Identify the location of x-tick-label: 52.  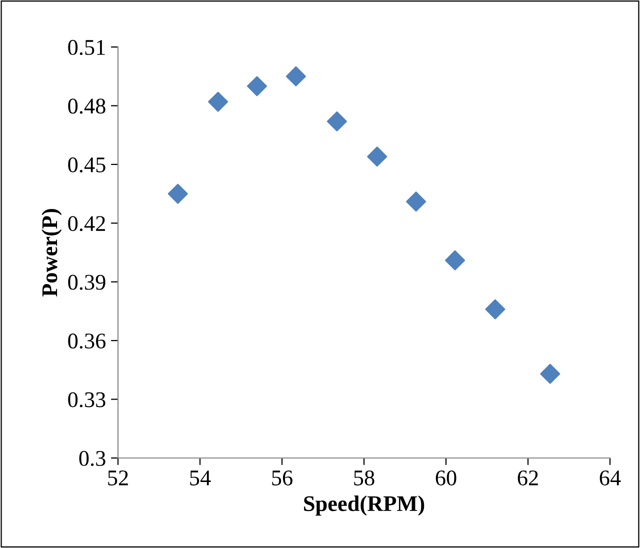
(118, 478).